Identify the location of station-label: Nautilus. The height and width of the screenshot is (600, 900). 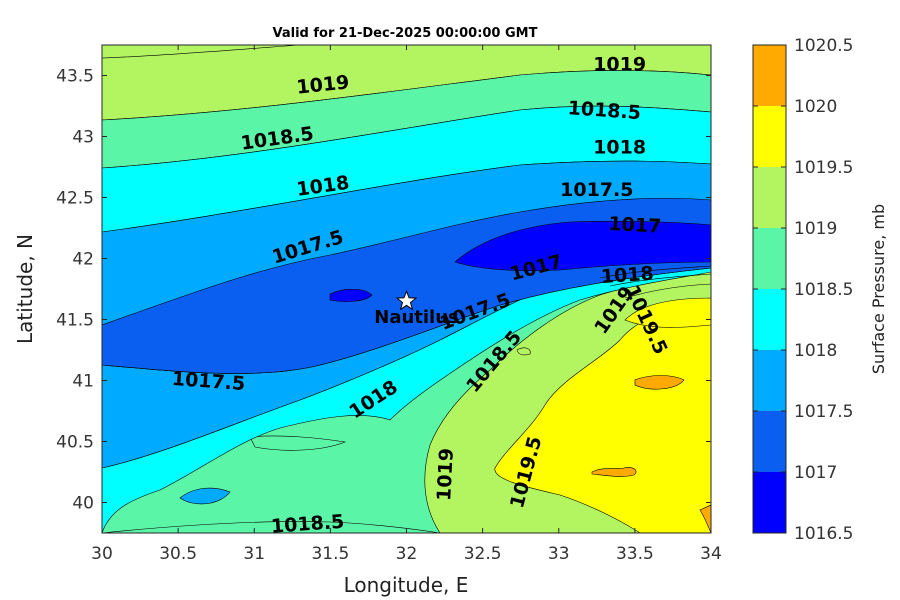
(416, 317).